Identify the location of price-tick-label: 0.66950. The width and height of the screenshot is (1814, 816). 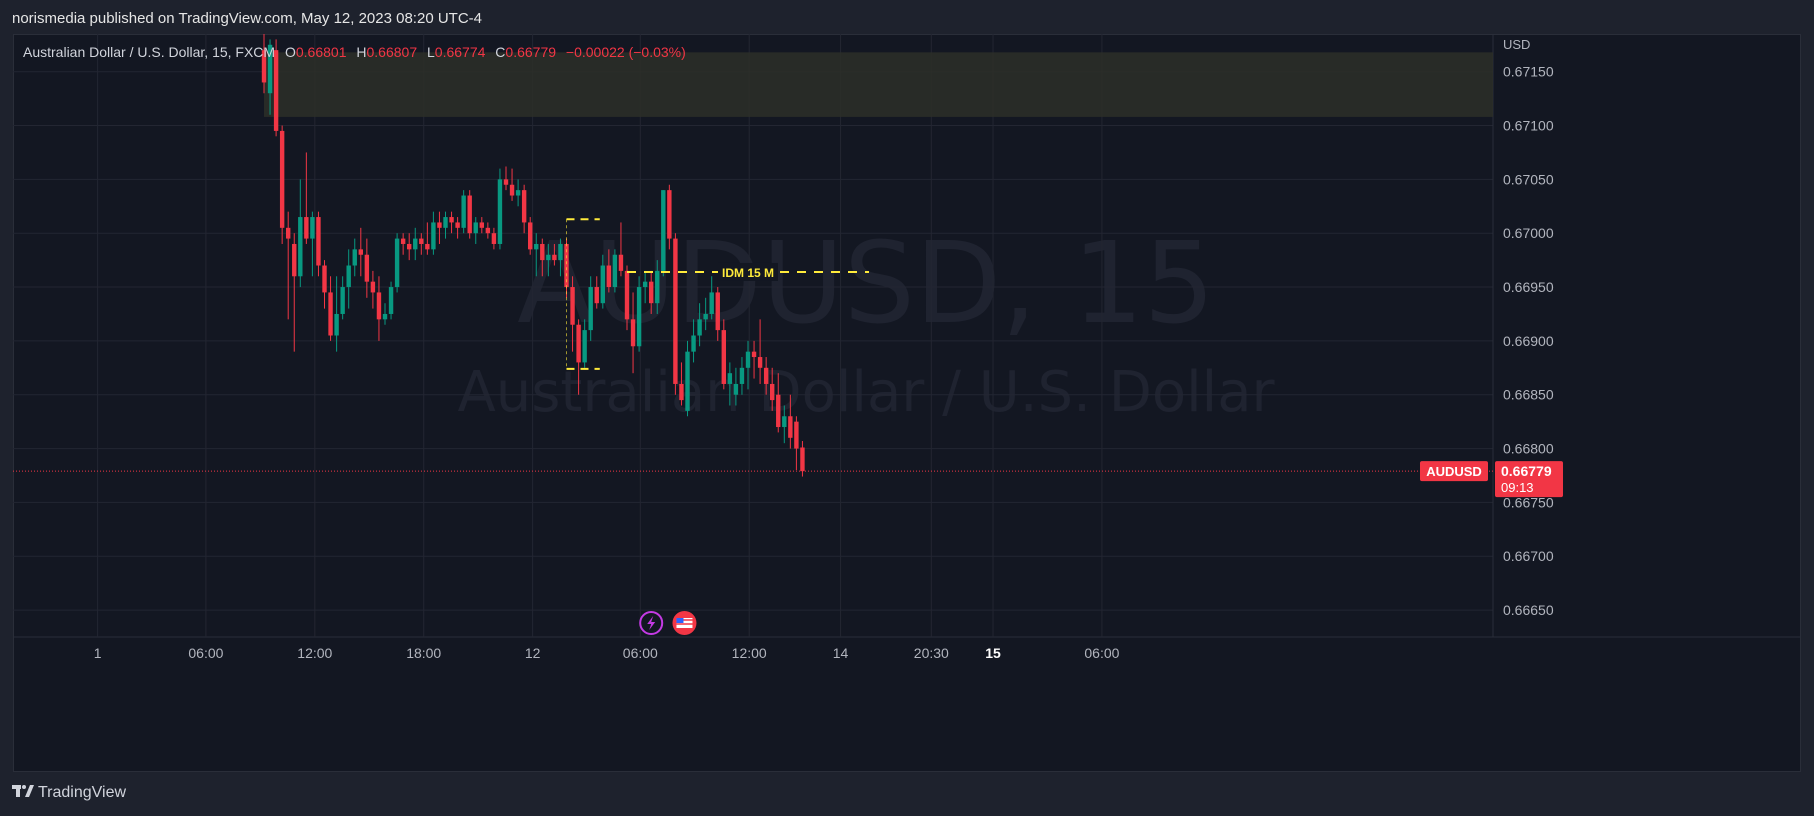
(1528, 287).